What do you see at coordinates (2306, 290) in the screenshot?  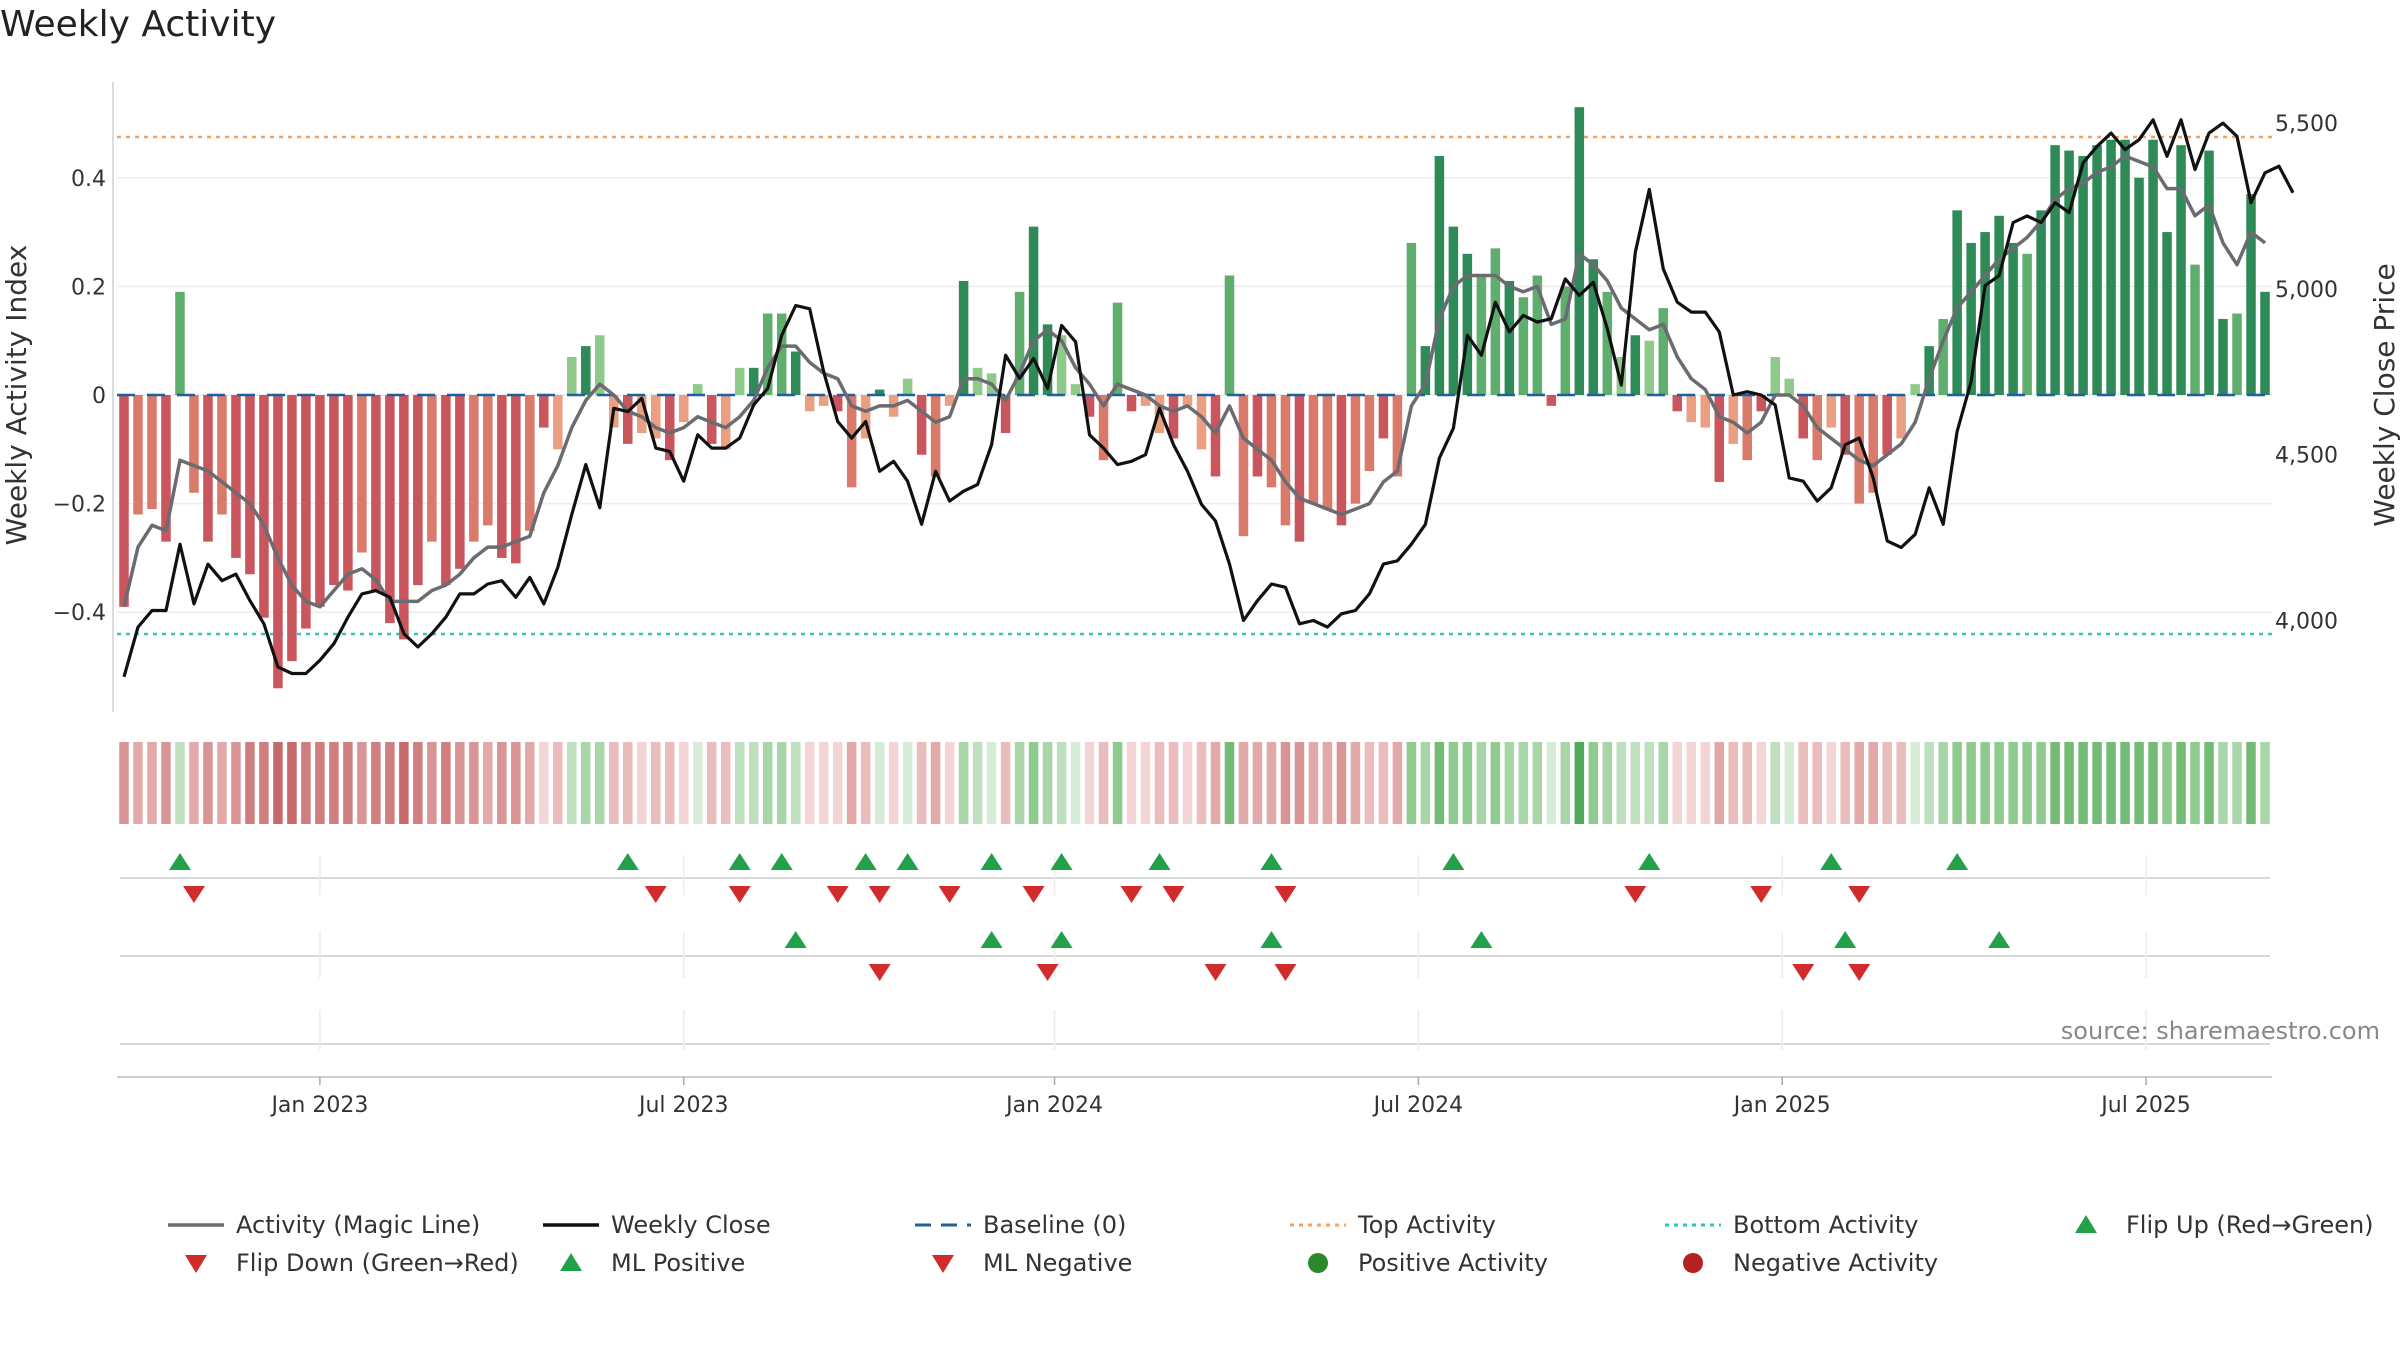 I see `y2-tick-label: 5,000` at bounding box center [2306, 290].